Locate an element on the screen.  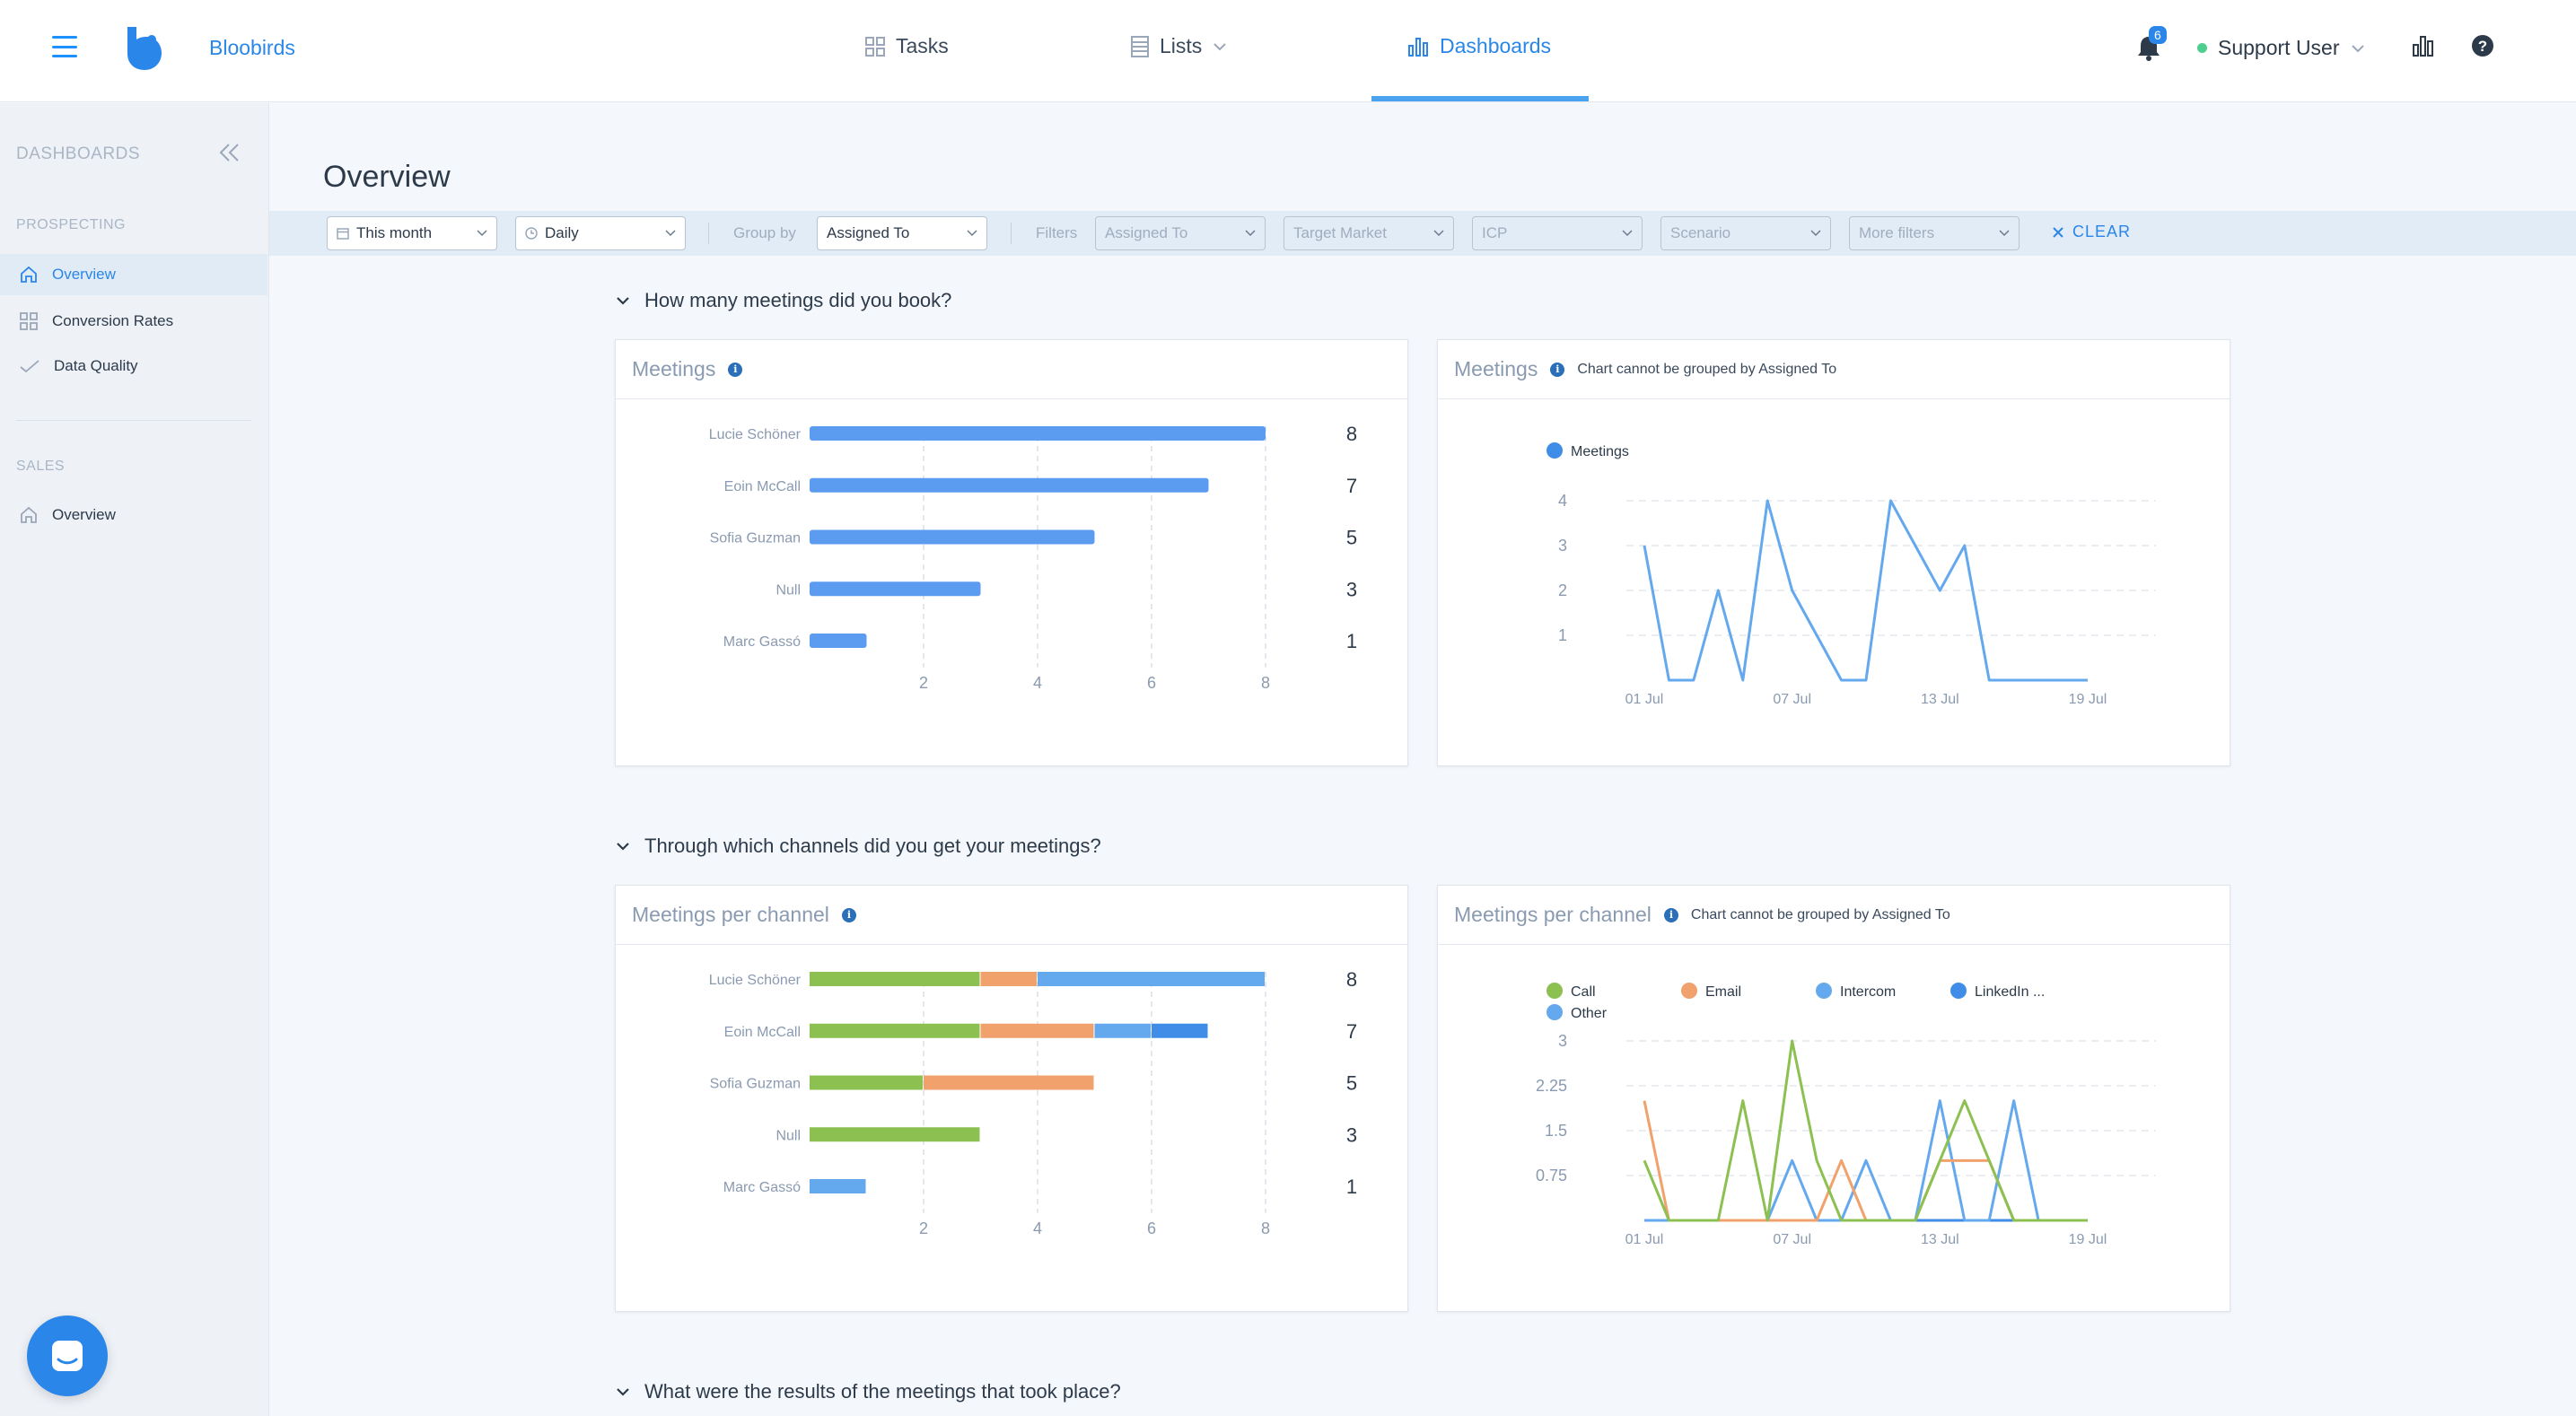
x-tick-label: 8 is located at coordinates (1265, 1228).